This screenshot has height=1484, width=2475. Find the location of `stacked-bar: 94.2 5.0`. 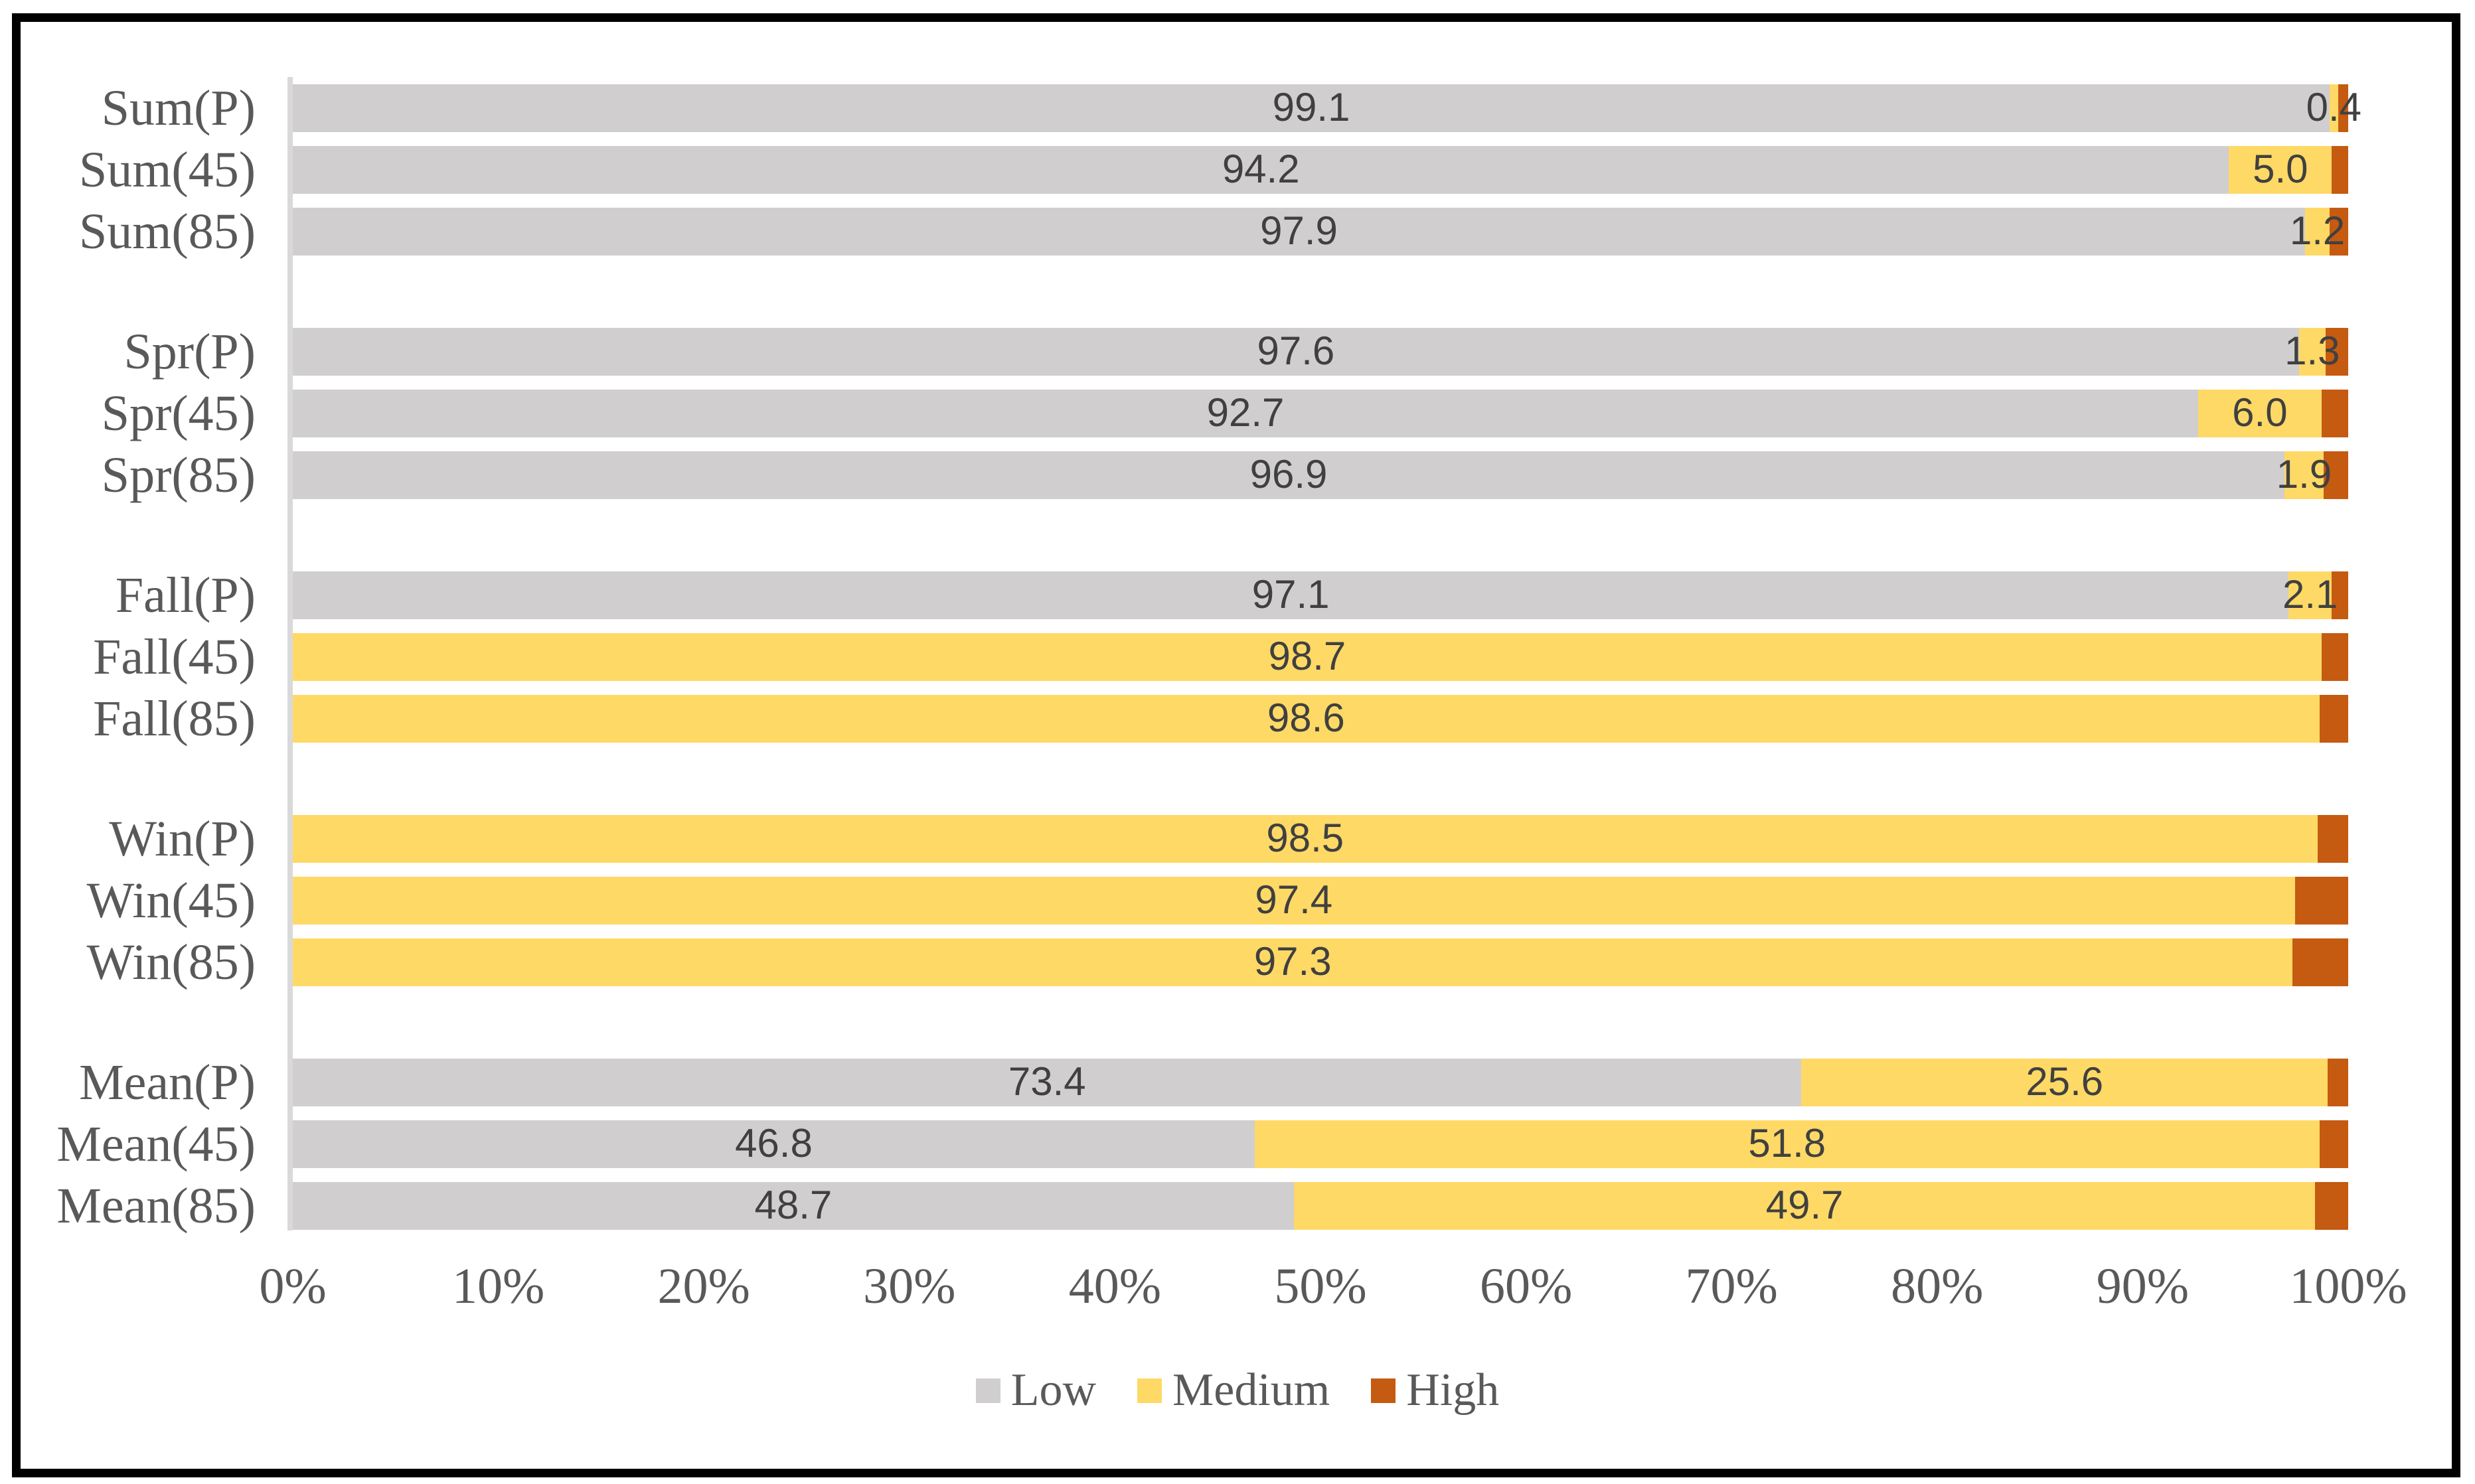

stacked-bar: 94.2 5.0 is located at coordinates (1320, 170).